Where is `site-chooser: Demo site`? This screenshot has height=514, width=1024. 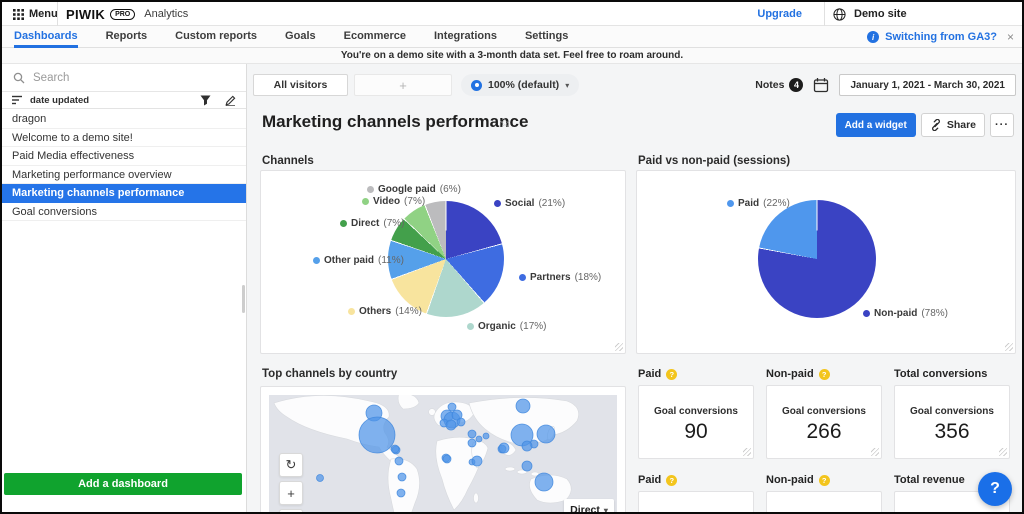 site-chooser: Demo site is located at coordinates (923, 14).